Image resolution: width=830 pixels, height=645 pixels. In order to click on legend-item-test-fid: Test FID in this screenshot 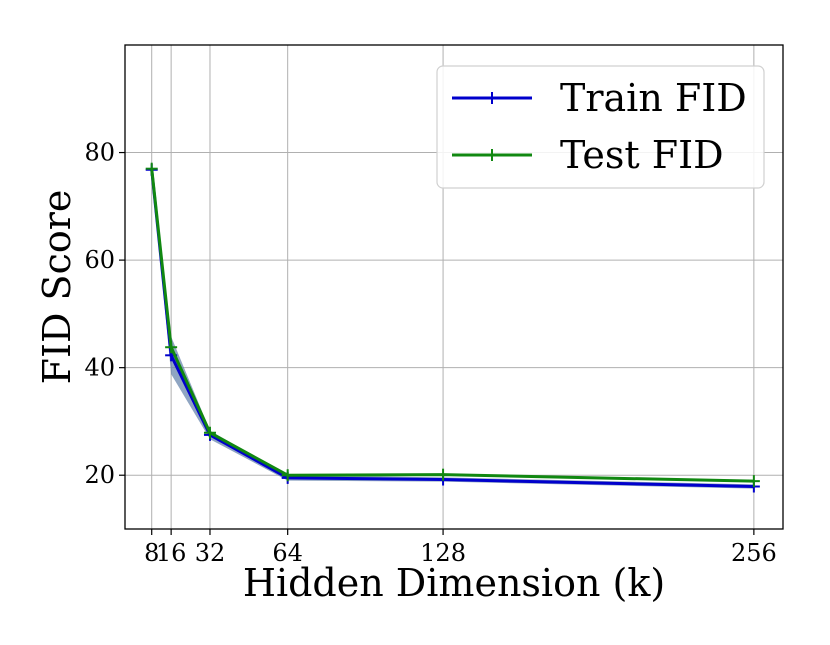, I will do `click(588, 155)`.